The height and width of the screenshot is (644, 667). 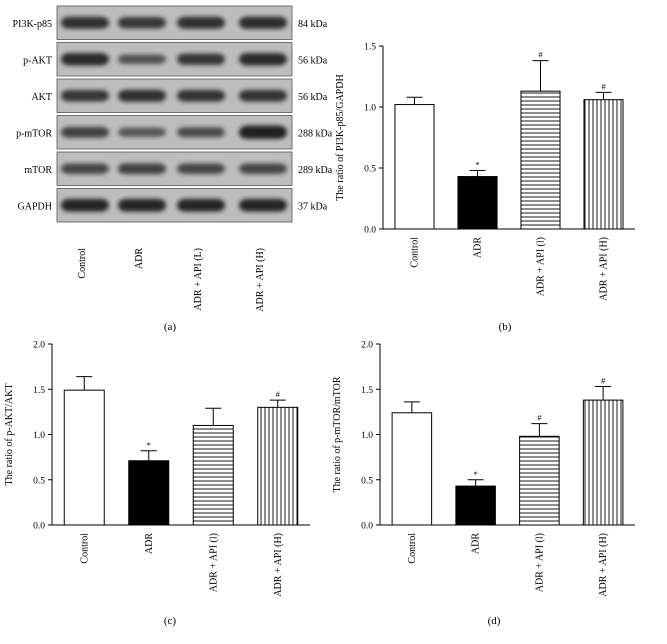 I want to click on blot-protein-label: GAPDH, so click(x=35, y=206).